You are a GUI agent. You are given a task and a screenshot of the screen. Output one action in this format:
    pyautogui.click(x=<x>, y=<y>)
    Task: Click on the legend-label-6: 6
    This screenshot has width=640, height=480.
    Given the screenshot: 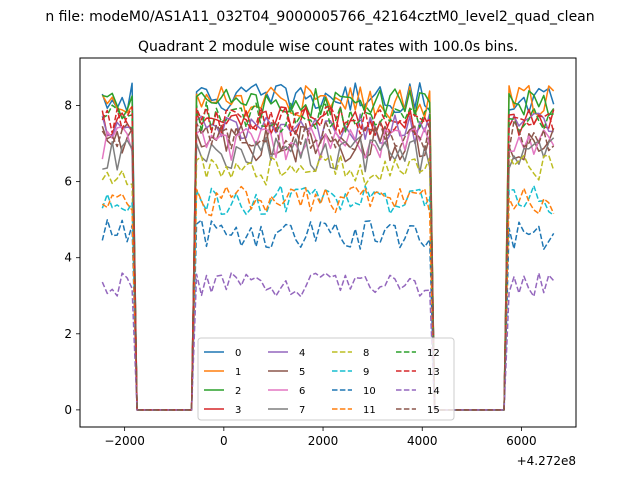 What is the action you would take?
    pyautogui.click(x=302, y=391)
    